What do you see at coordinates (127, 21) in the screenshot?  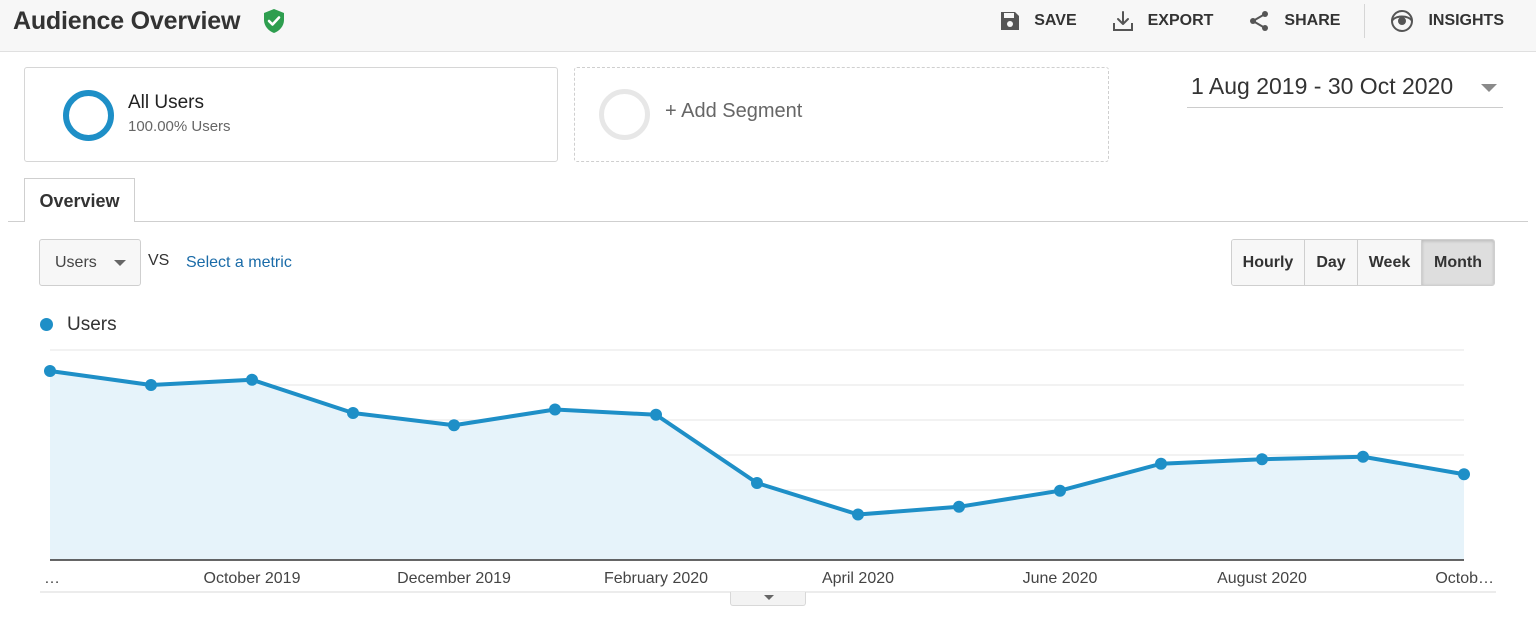 I see `page-title: Audience Overview` at bounding box center [127, 21].